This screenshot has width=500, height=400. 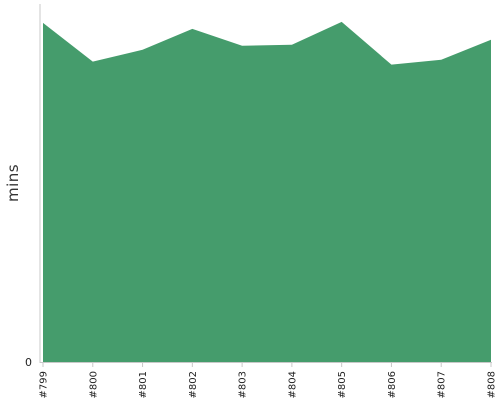 I want to click on x-tick-label: #805, so click(x=342, y=384).